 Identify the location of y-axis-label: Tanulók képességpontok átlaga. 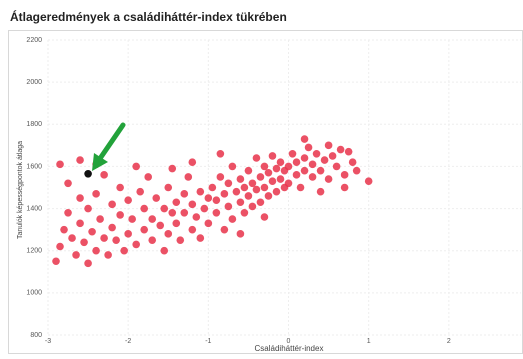
(20, 190).